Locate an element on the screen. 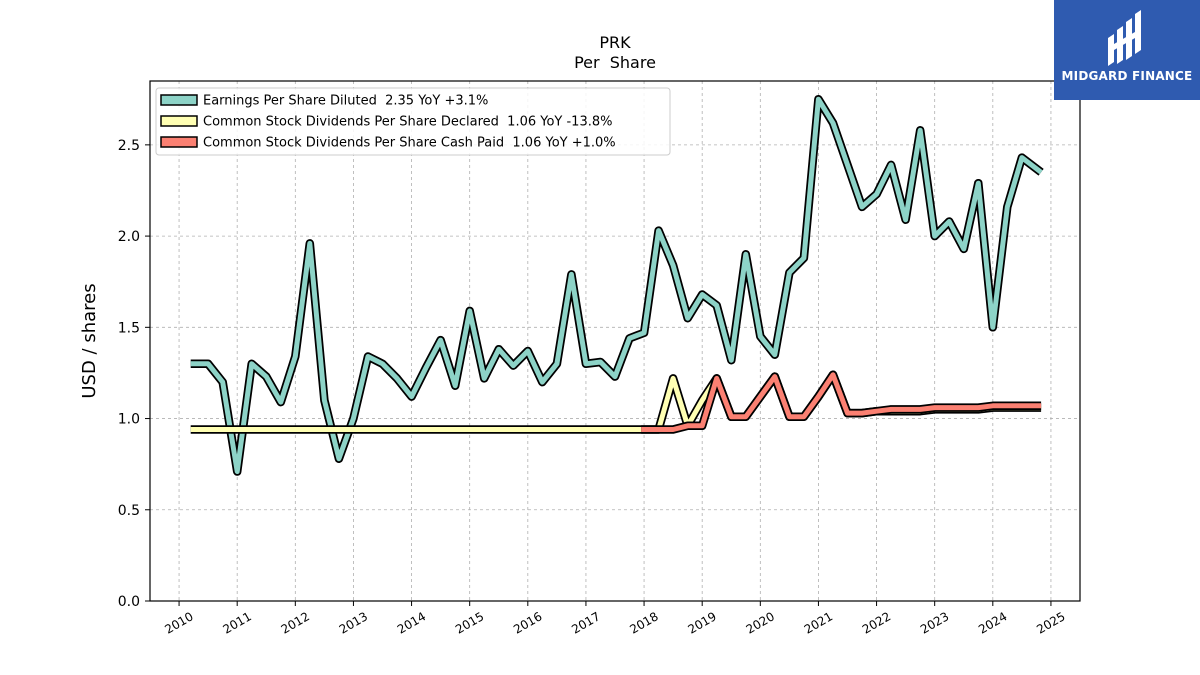 Image resolution: width=1200 pixels, height=675 pixels. logo: MIDGARD FINANCE is located at coordinates (1127, 50).